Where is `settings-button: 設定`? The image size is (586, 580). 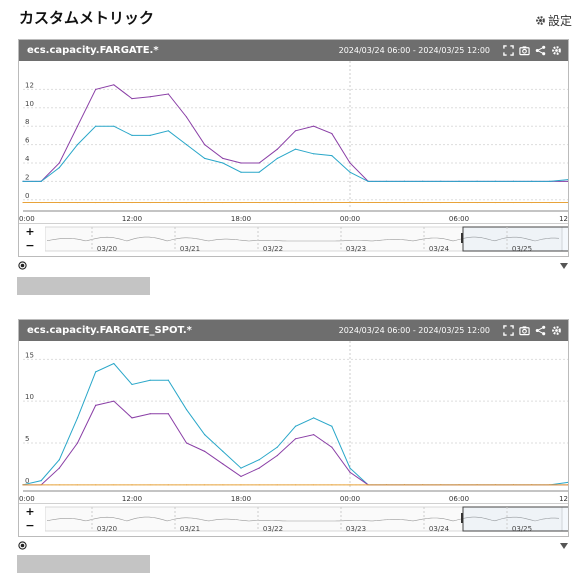 settings-button: 設定 is located at coordinates (553, 20).